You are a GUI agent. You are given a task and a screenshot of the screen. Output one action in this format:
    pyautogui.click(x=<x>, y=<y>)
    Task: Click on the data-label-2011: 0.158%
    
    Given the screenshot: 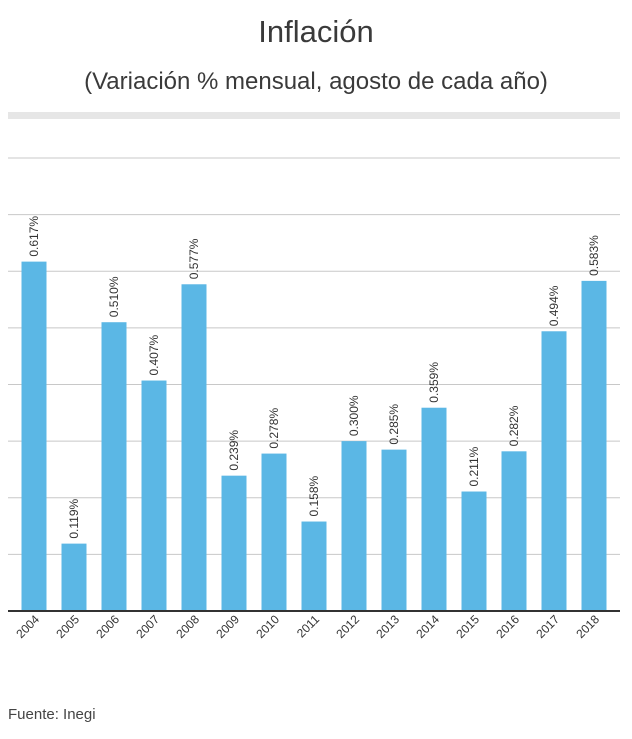 What is the action you would take?
    pyautogui.click(x=314, y=496)
    